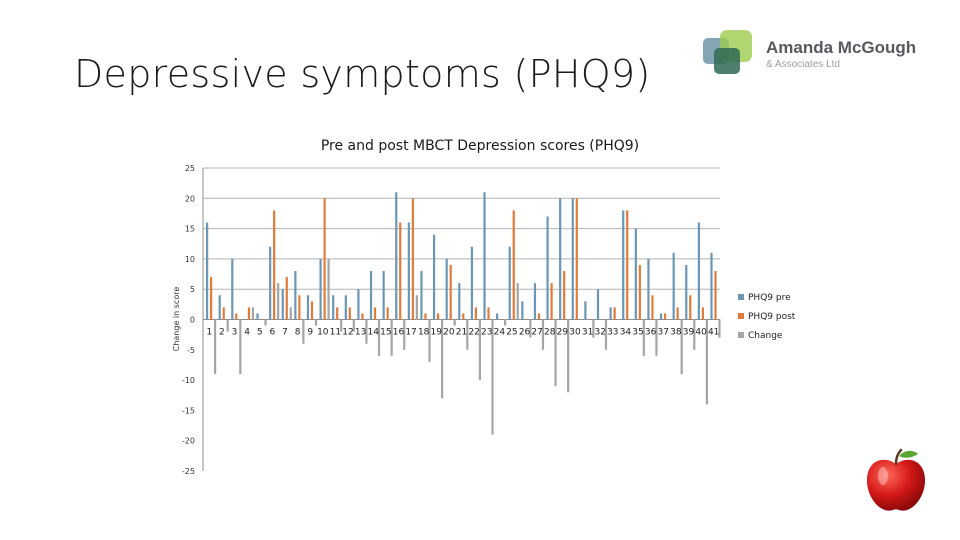 The height and width of the screenshot is (540, 960). What do you see at coordinates (713, 333) in the screenshot?
I see `x-tick-label: 41` at bounding box center [713, 333].